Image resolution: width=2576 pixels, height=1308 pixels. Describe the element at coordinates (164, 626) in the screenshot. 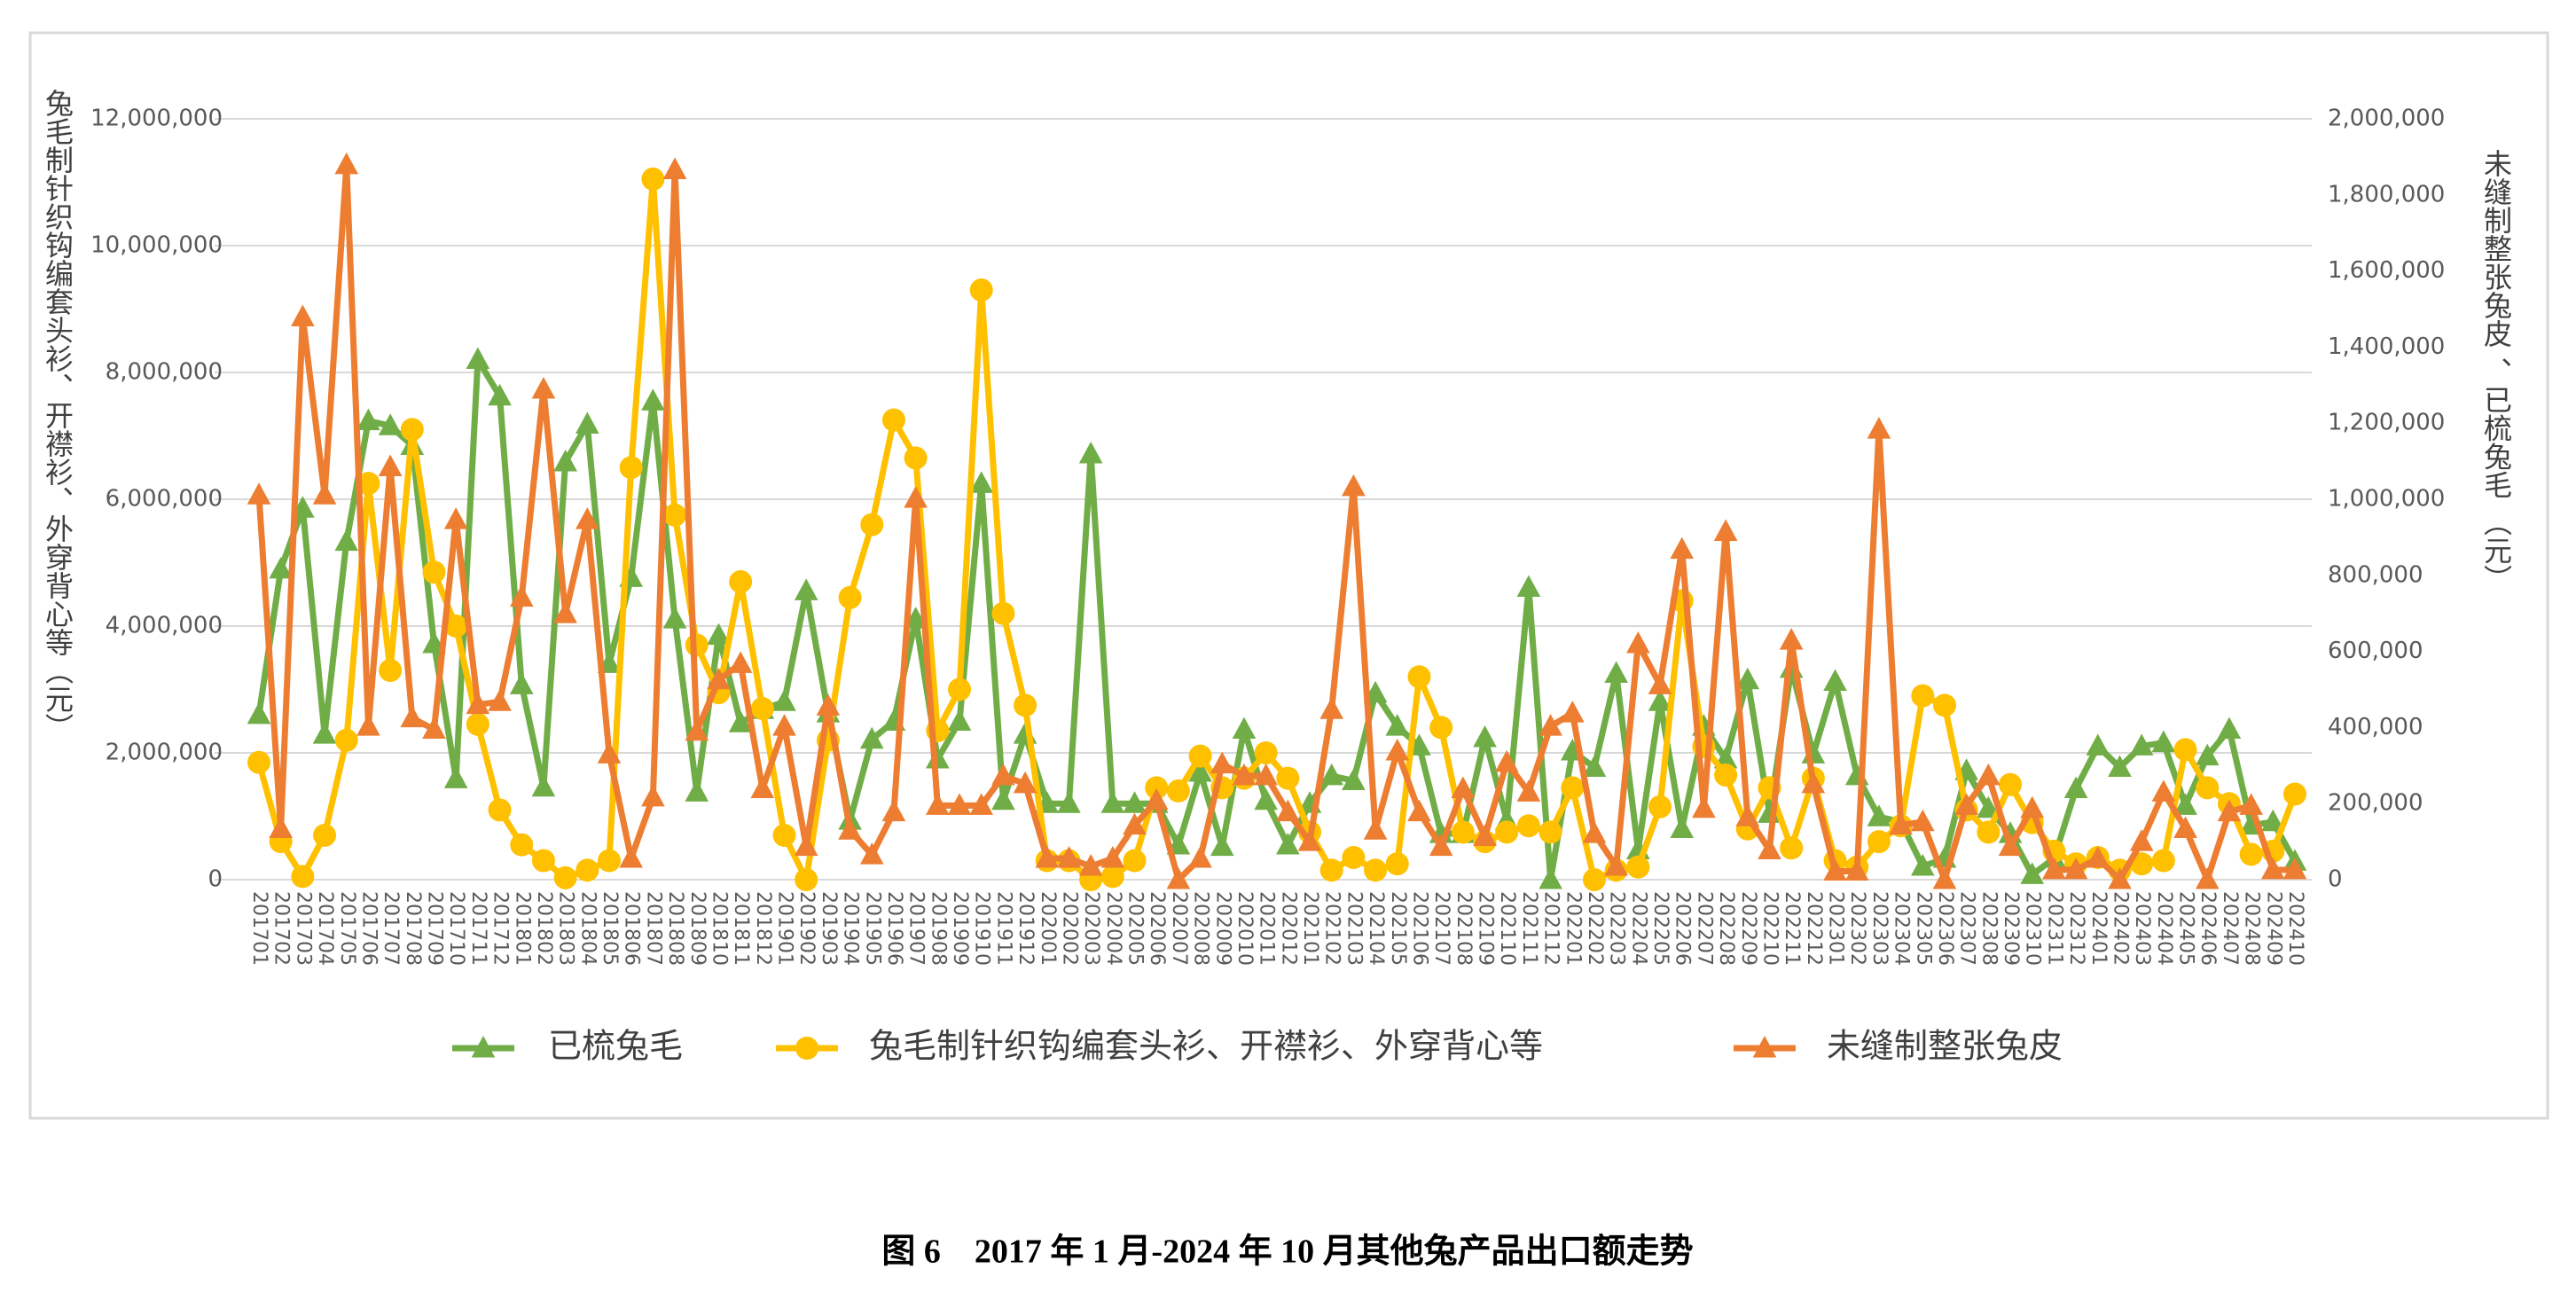

I see `y-tick-label: 4,000,000` at that location.